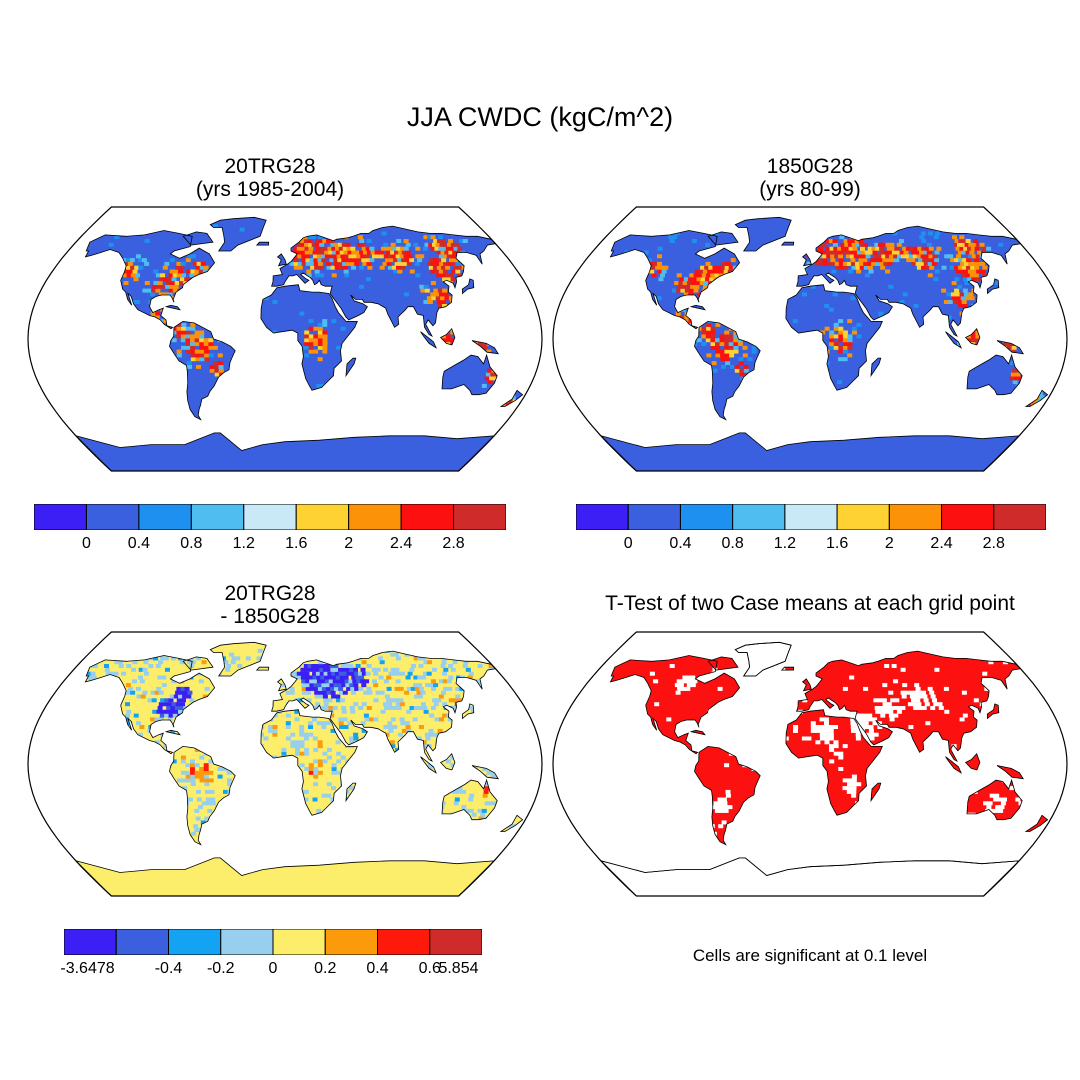 The height and width of the screenshot is (1080, 1080). I want to click on panel-title-1850g28: 1850G28 (yrs 80-99), so click(810, 178).